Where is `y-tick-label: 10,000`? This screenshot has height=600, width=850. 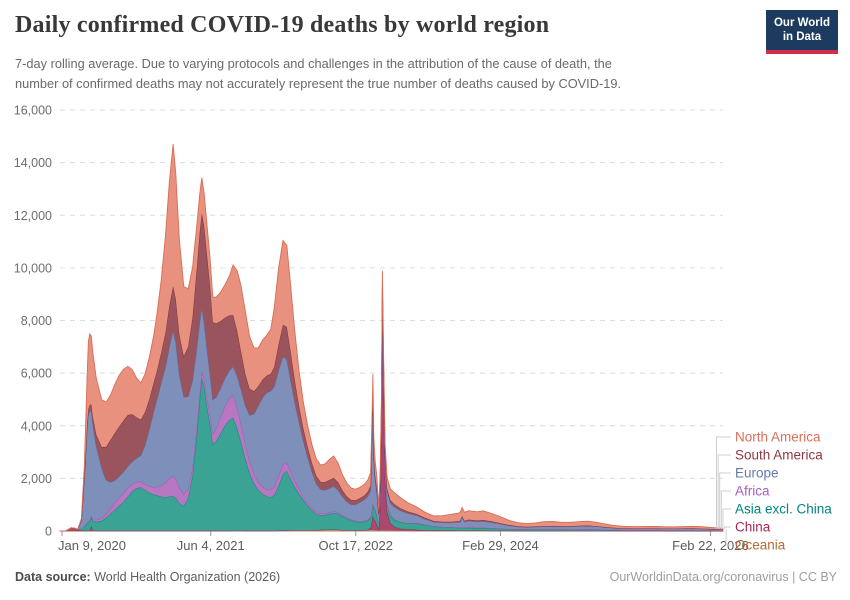
y-tick-label: 10,000 is located at coordinates (33, 268).